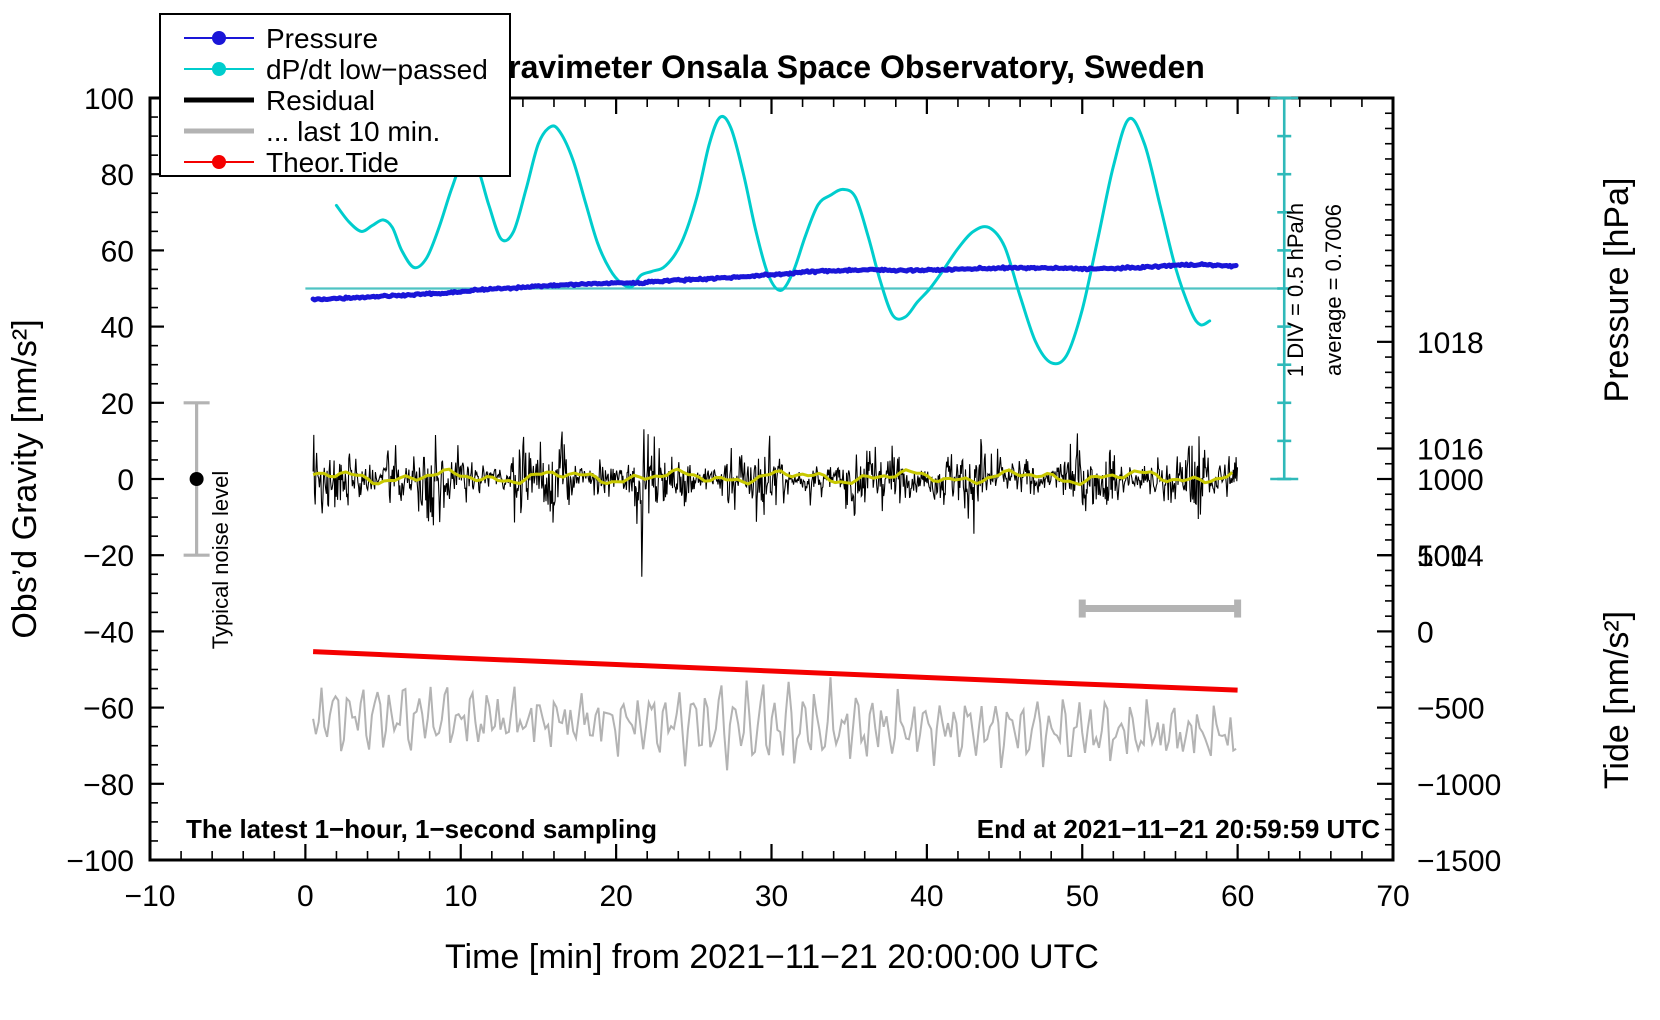 This screenshot has width=1660, height=1020. Describe the element at coordinates (1450, 450) in the screenshot. I see `svg-text: 1016` at that location.